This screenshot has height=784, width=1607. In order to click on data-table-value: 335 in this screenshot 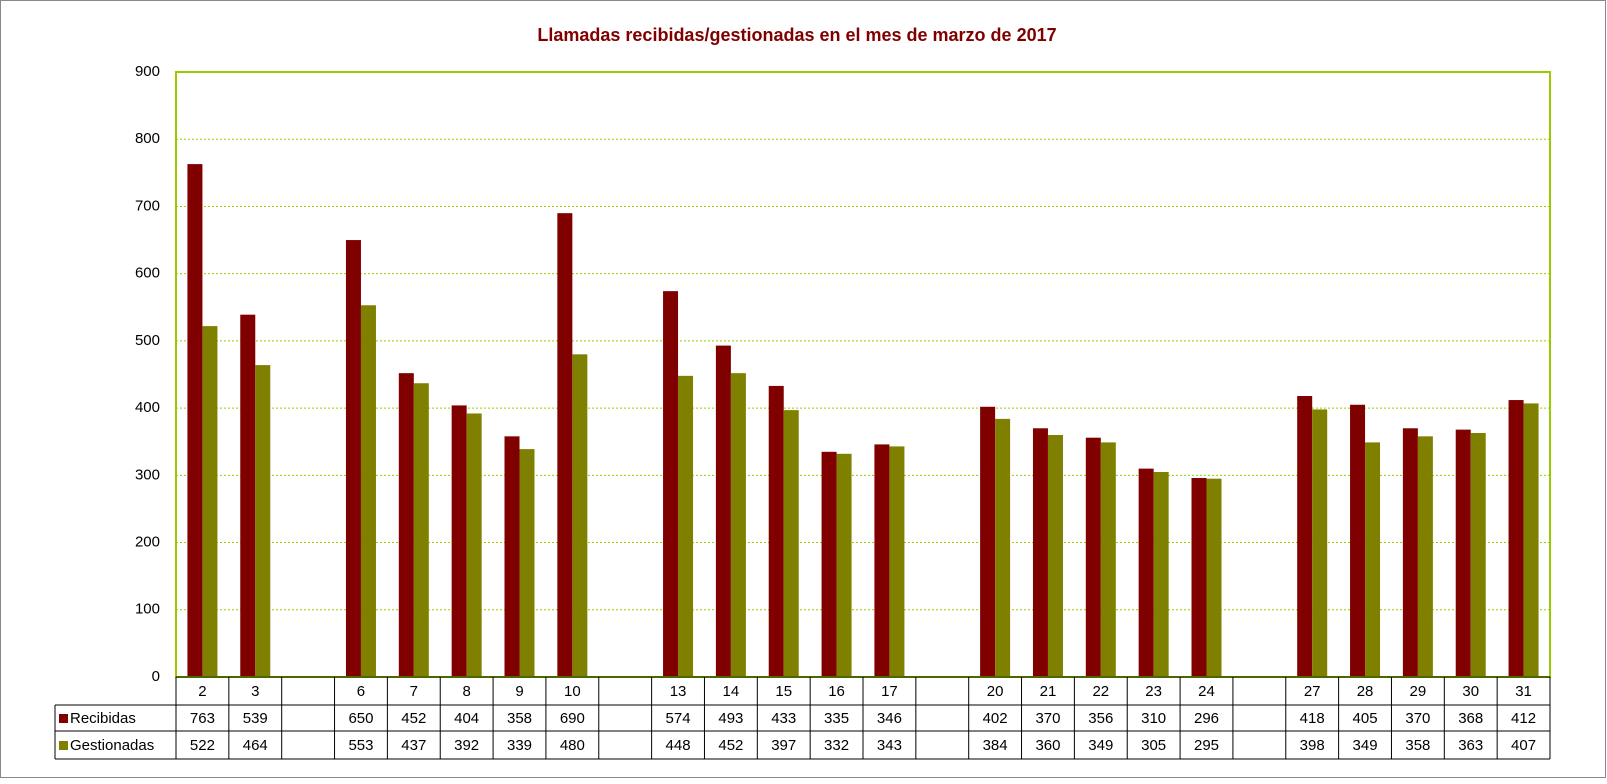, I will do `click(836, 718)`.